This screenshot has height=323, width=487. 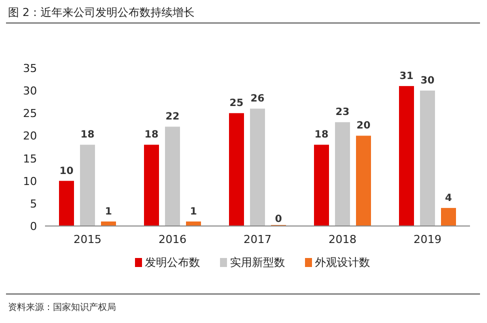 What do you see at coordinates (342, 262) in the screenshot?
I see `legend-label: 外观设计数` at bounding box center [342, 262].